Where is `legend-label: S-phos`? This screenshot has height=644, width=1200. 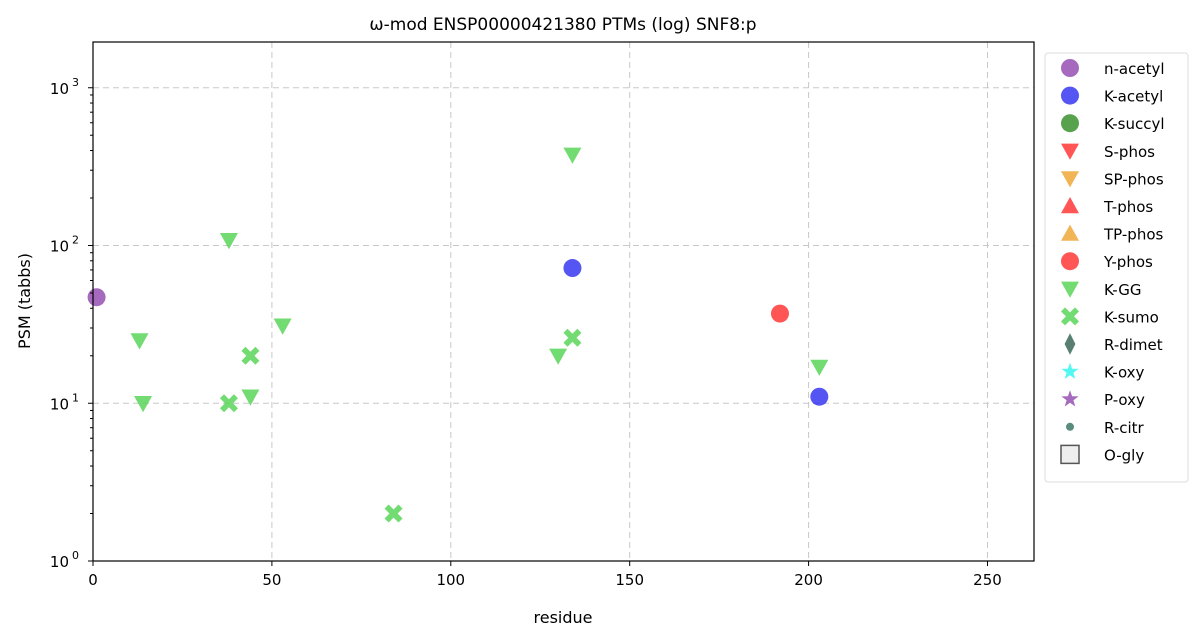
legend-label: S-phos is located at coordinates (1129, 152).